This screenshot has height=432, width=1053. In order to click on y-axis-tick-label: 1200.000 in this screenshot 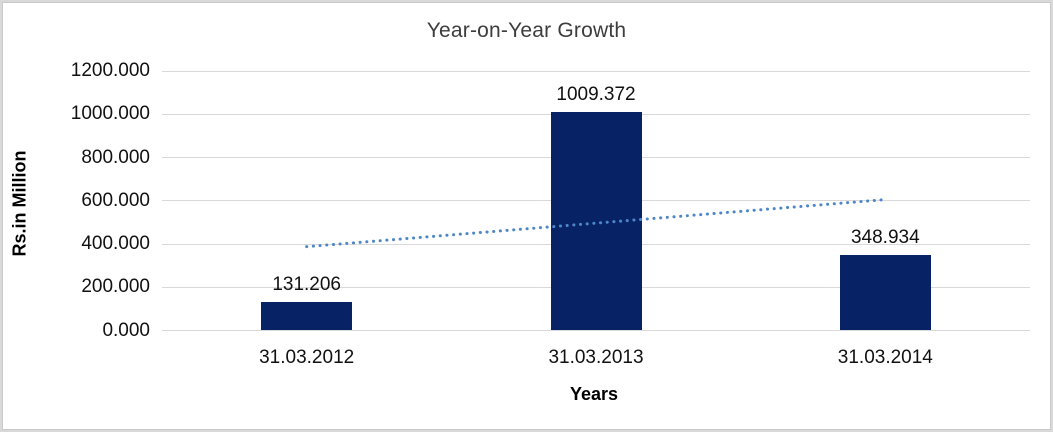, I will do `click(110, 70)`.